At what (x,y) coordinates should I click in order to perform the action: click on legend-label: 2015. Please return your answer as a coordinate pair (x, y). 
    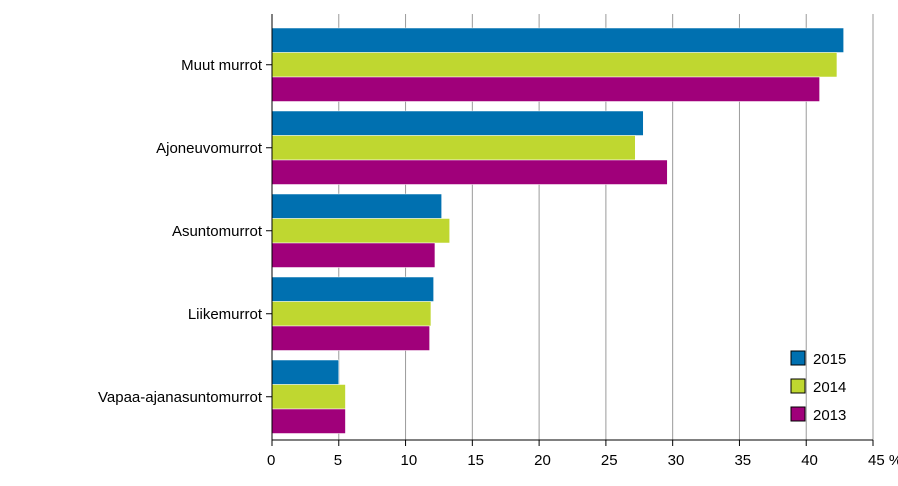
    Looking at the image, I should click on (829, 359).